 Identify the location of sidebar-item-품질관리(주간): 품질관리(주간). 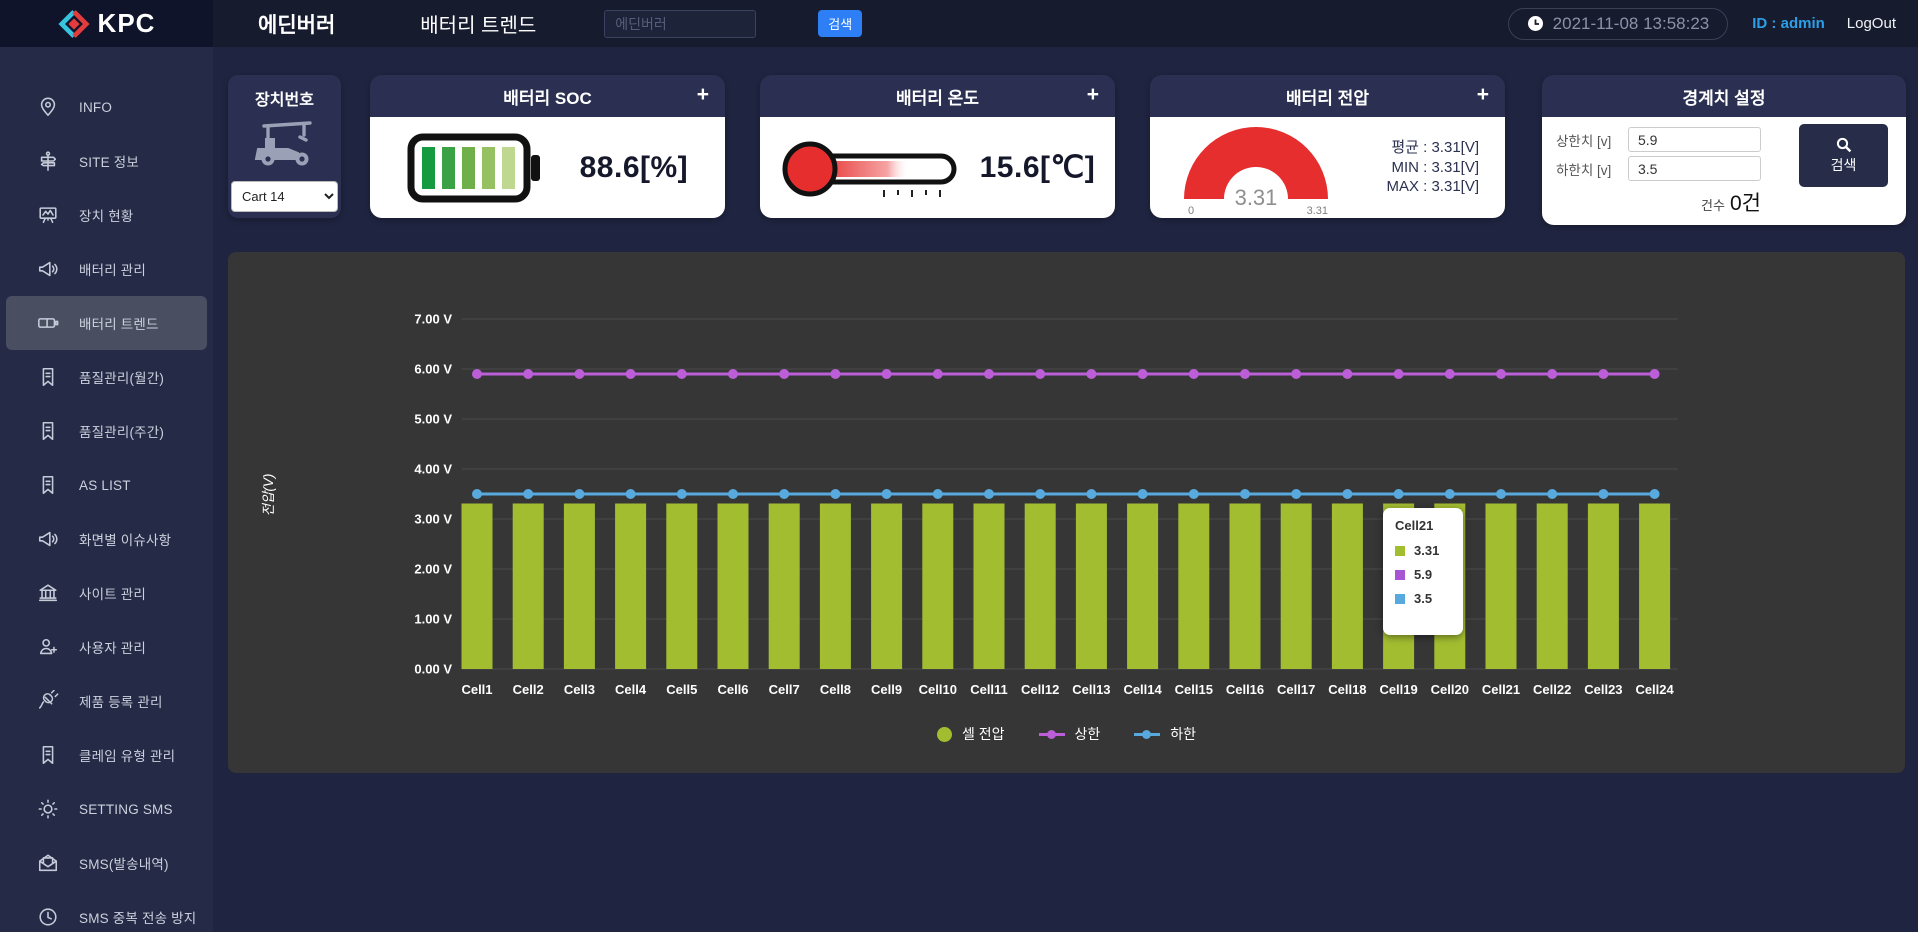
(106, 431).